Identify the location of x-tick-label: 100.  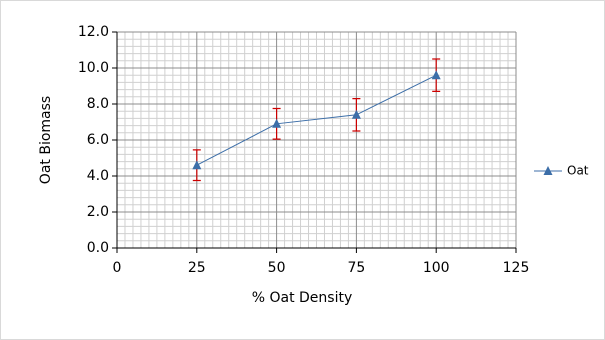
(436, 268).